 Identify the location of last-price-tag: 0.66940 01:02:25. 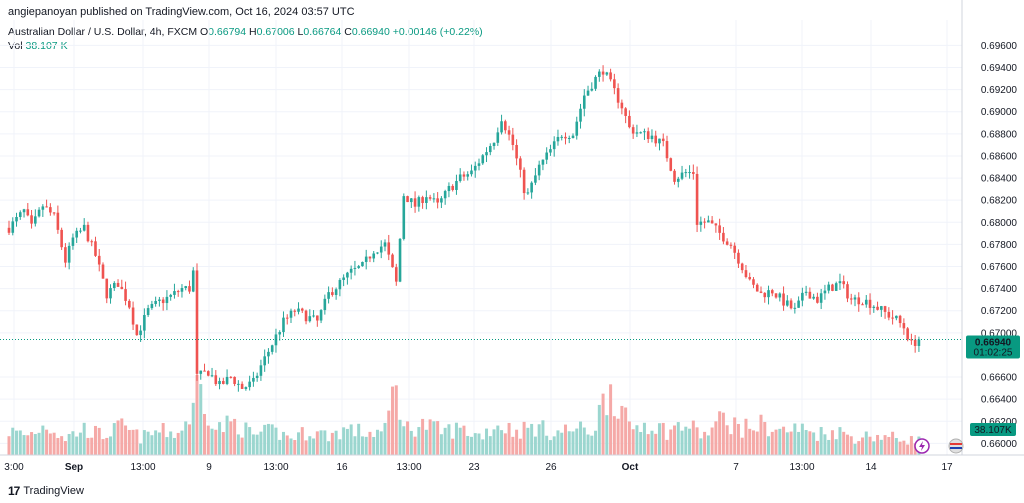
(993, 347).